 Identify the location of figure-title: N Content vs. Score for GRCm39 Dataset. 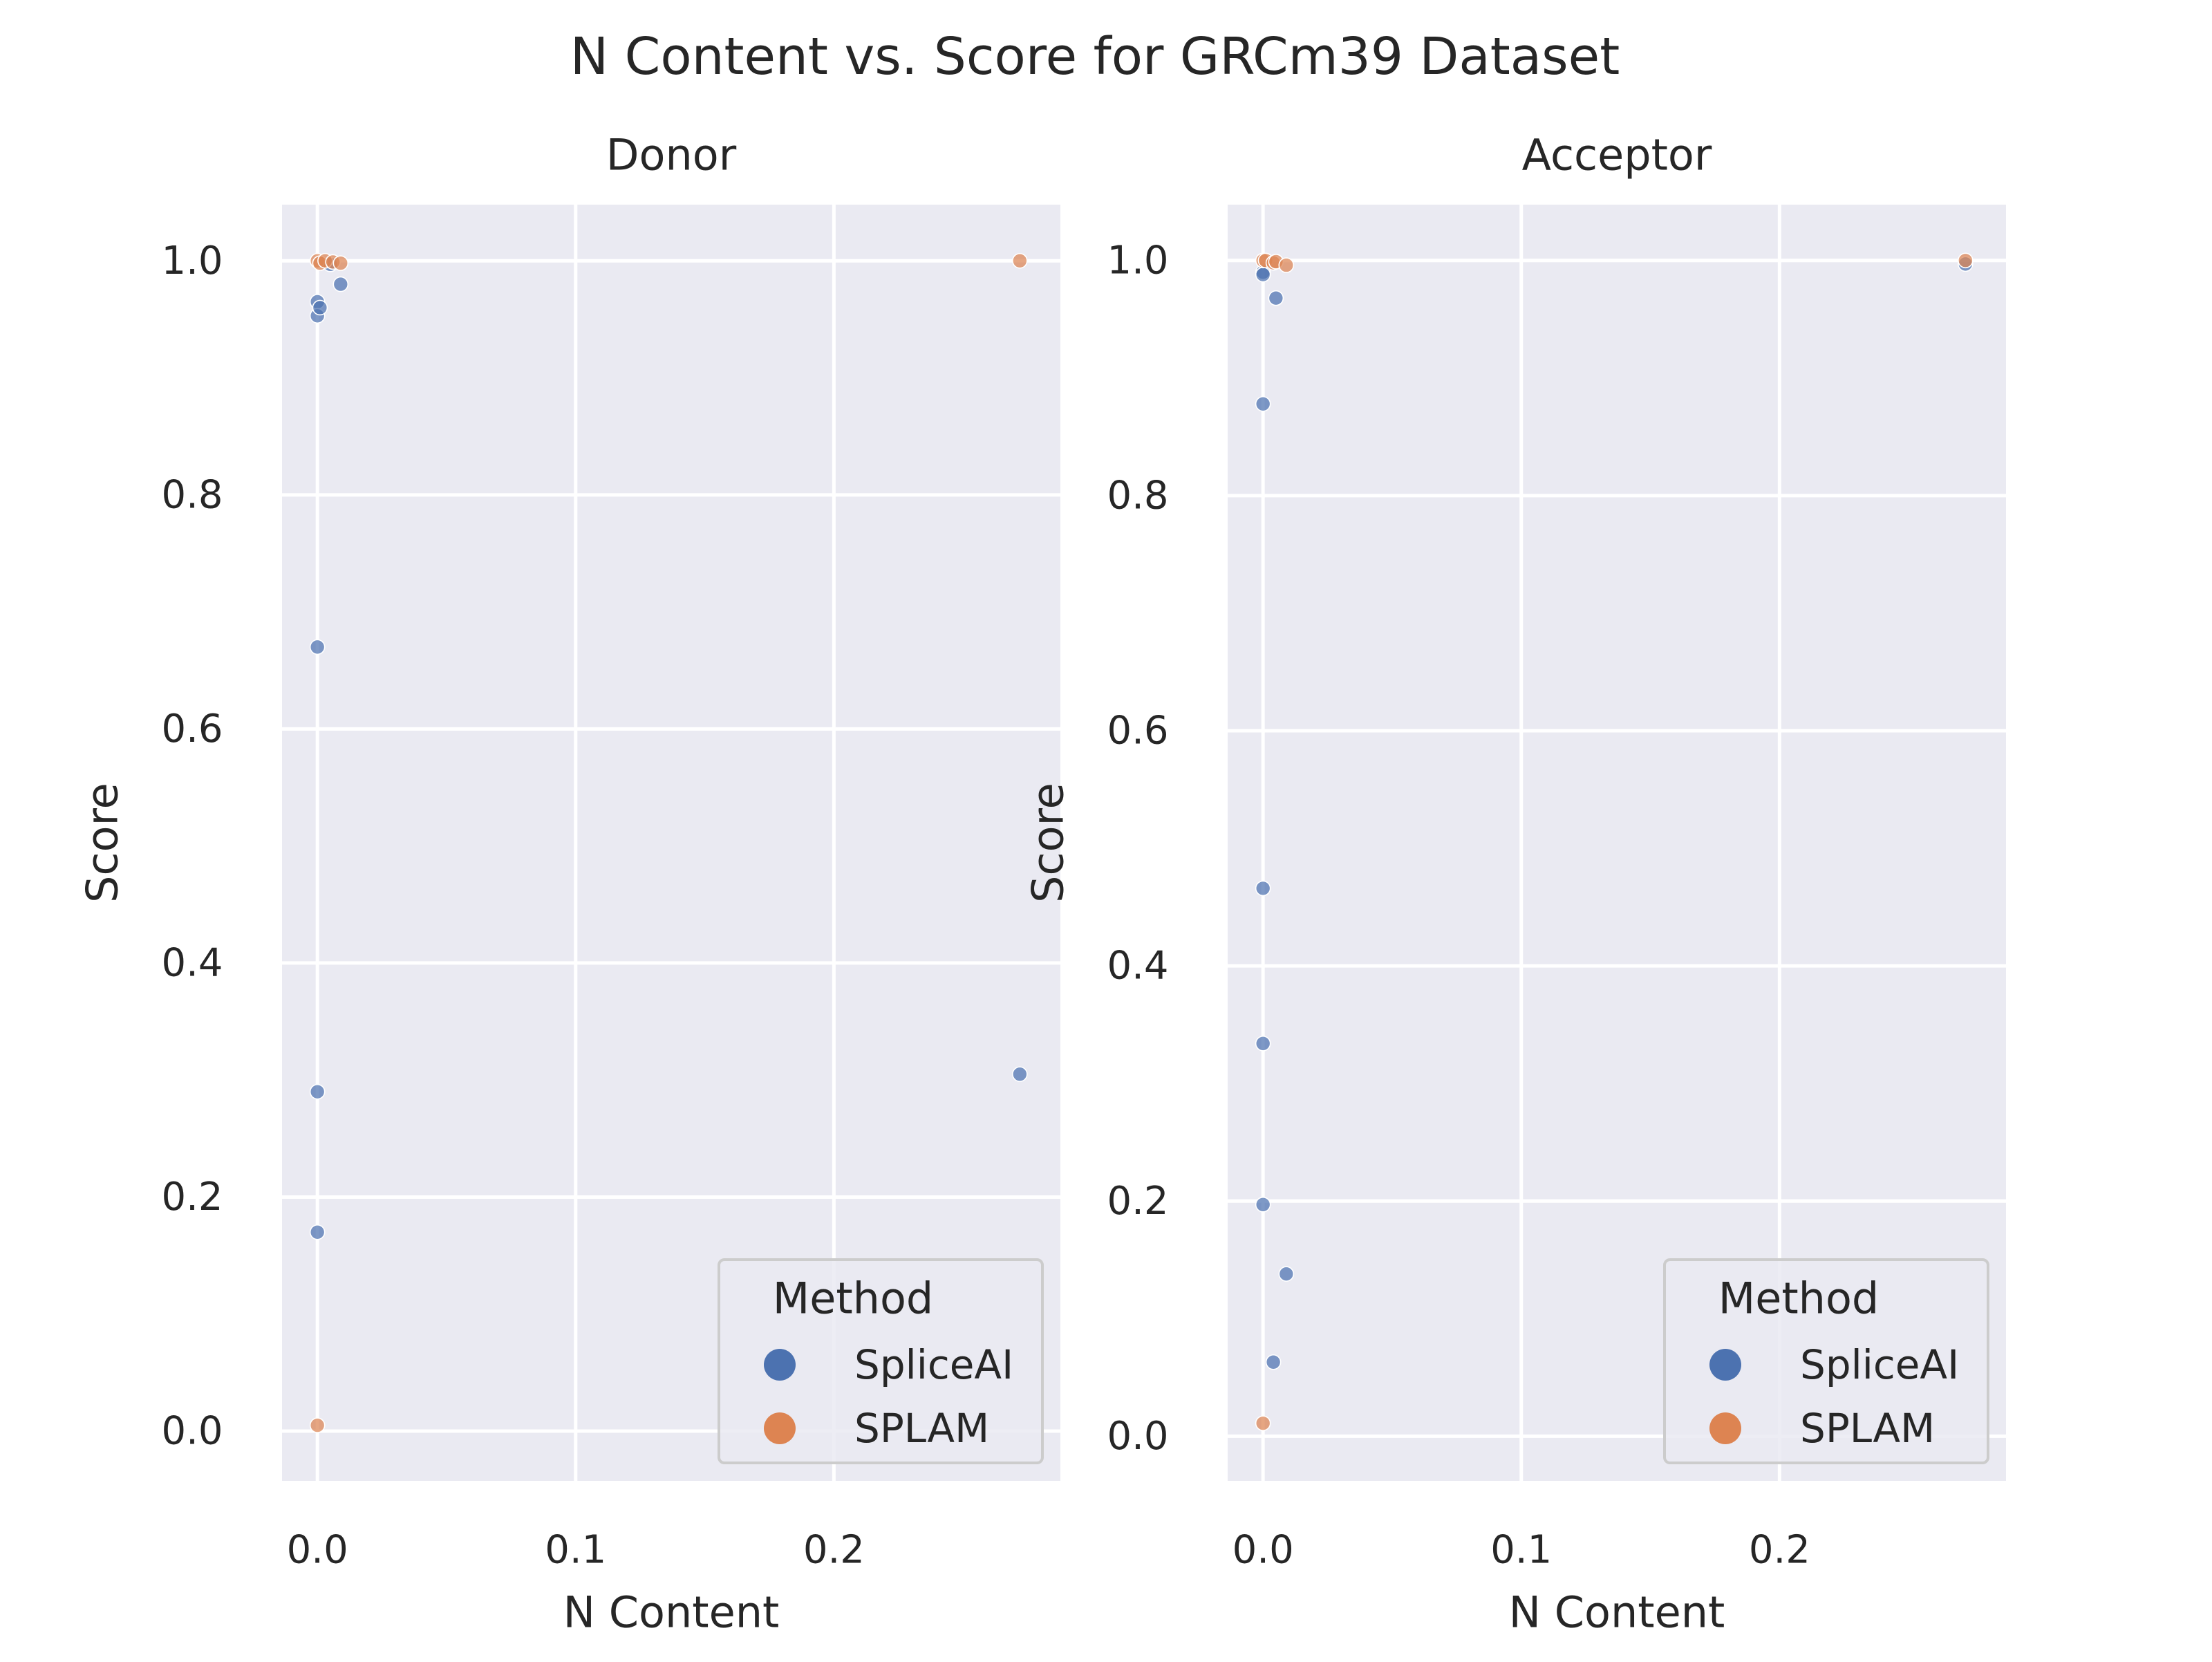
(1095, 57).